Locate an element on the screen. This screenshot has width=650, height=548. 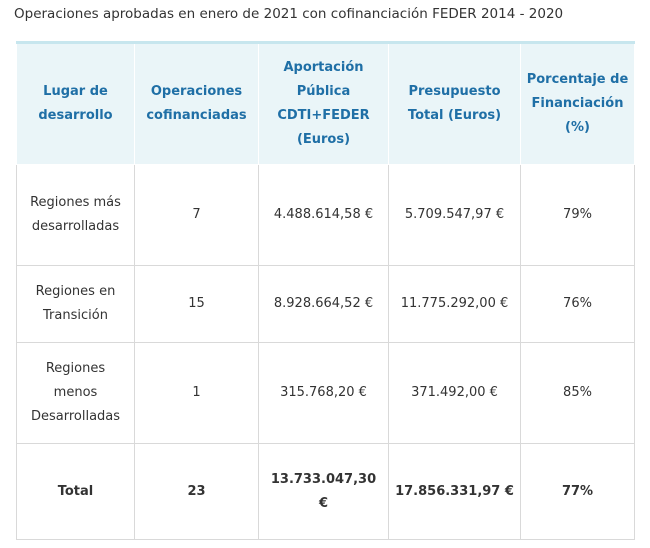
cell-operaciones: 1 is located at coordinates (196, 393).